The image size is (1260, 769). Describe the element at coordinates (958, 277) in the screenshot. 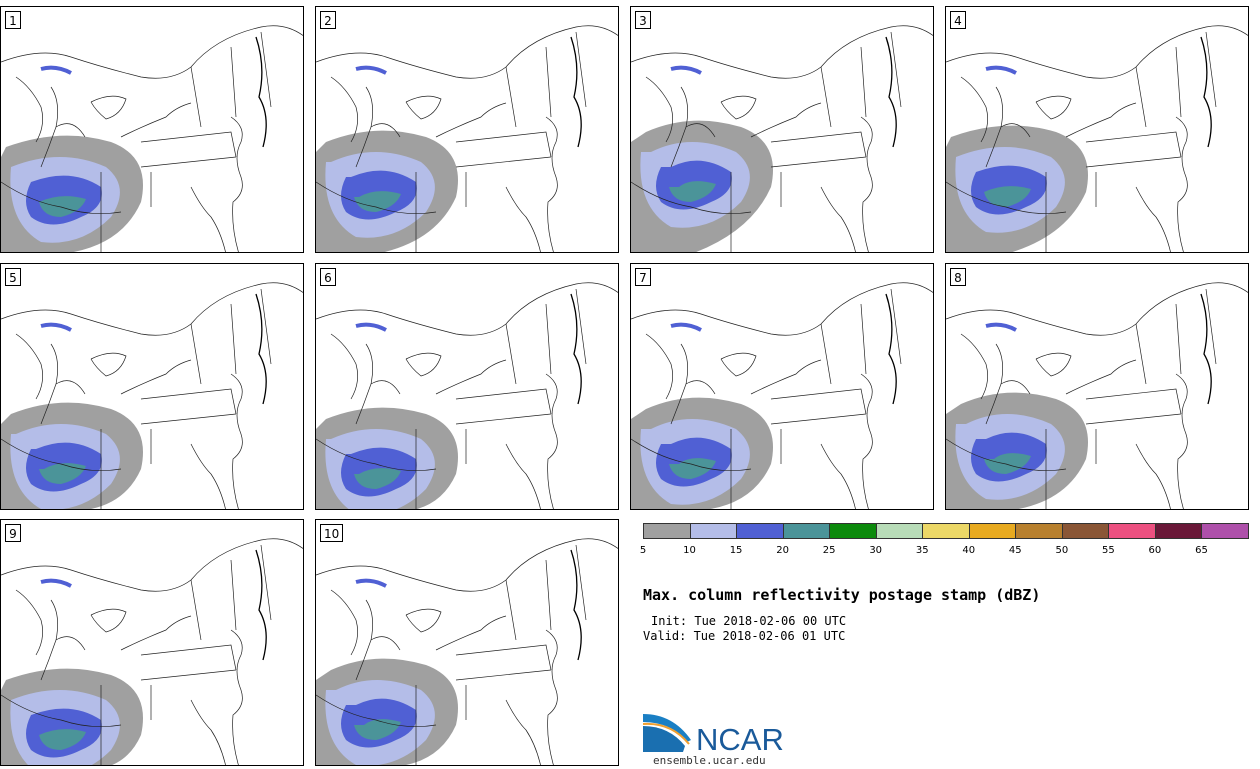

I see `member-number-label: 8` at that location.